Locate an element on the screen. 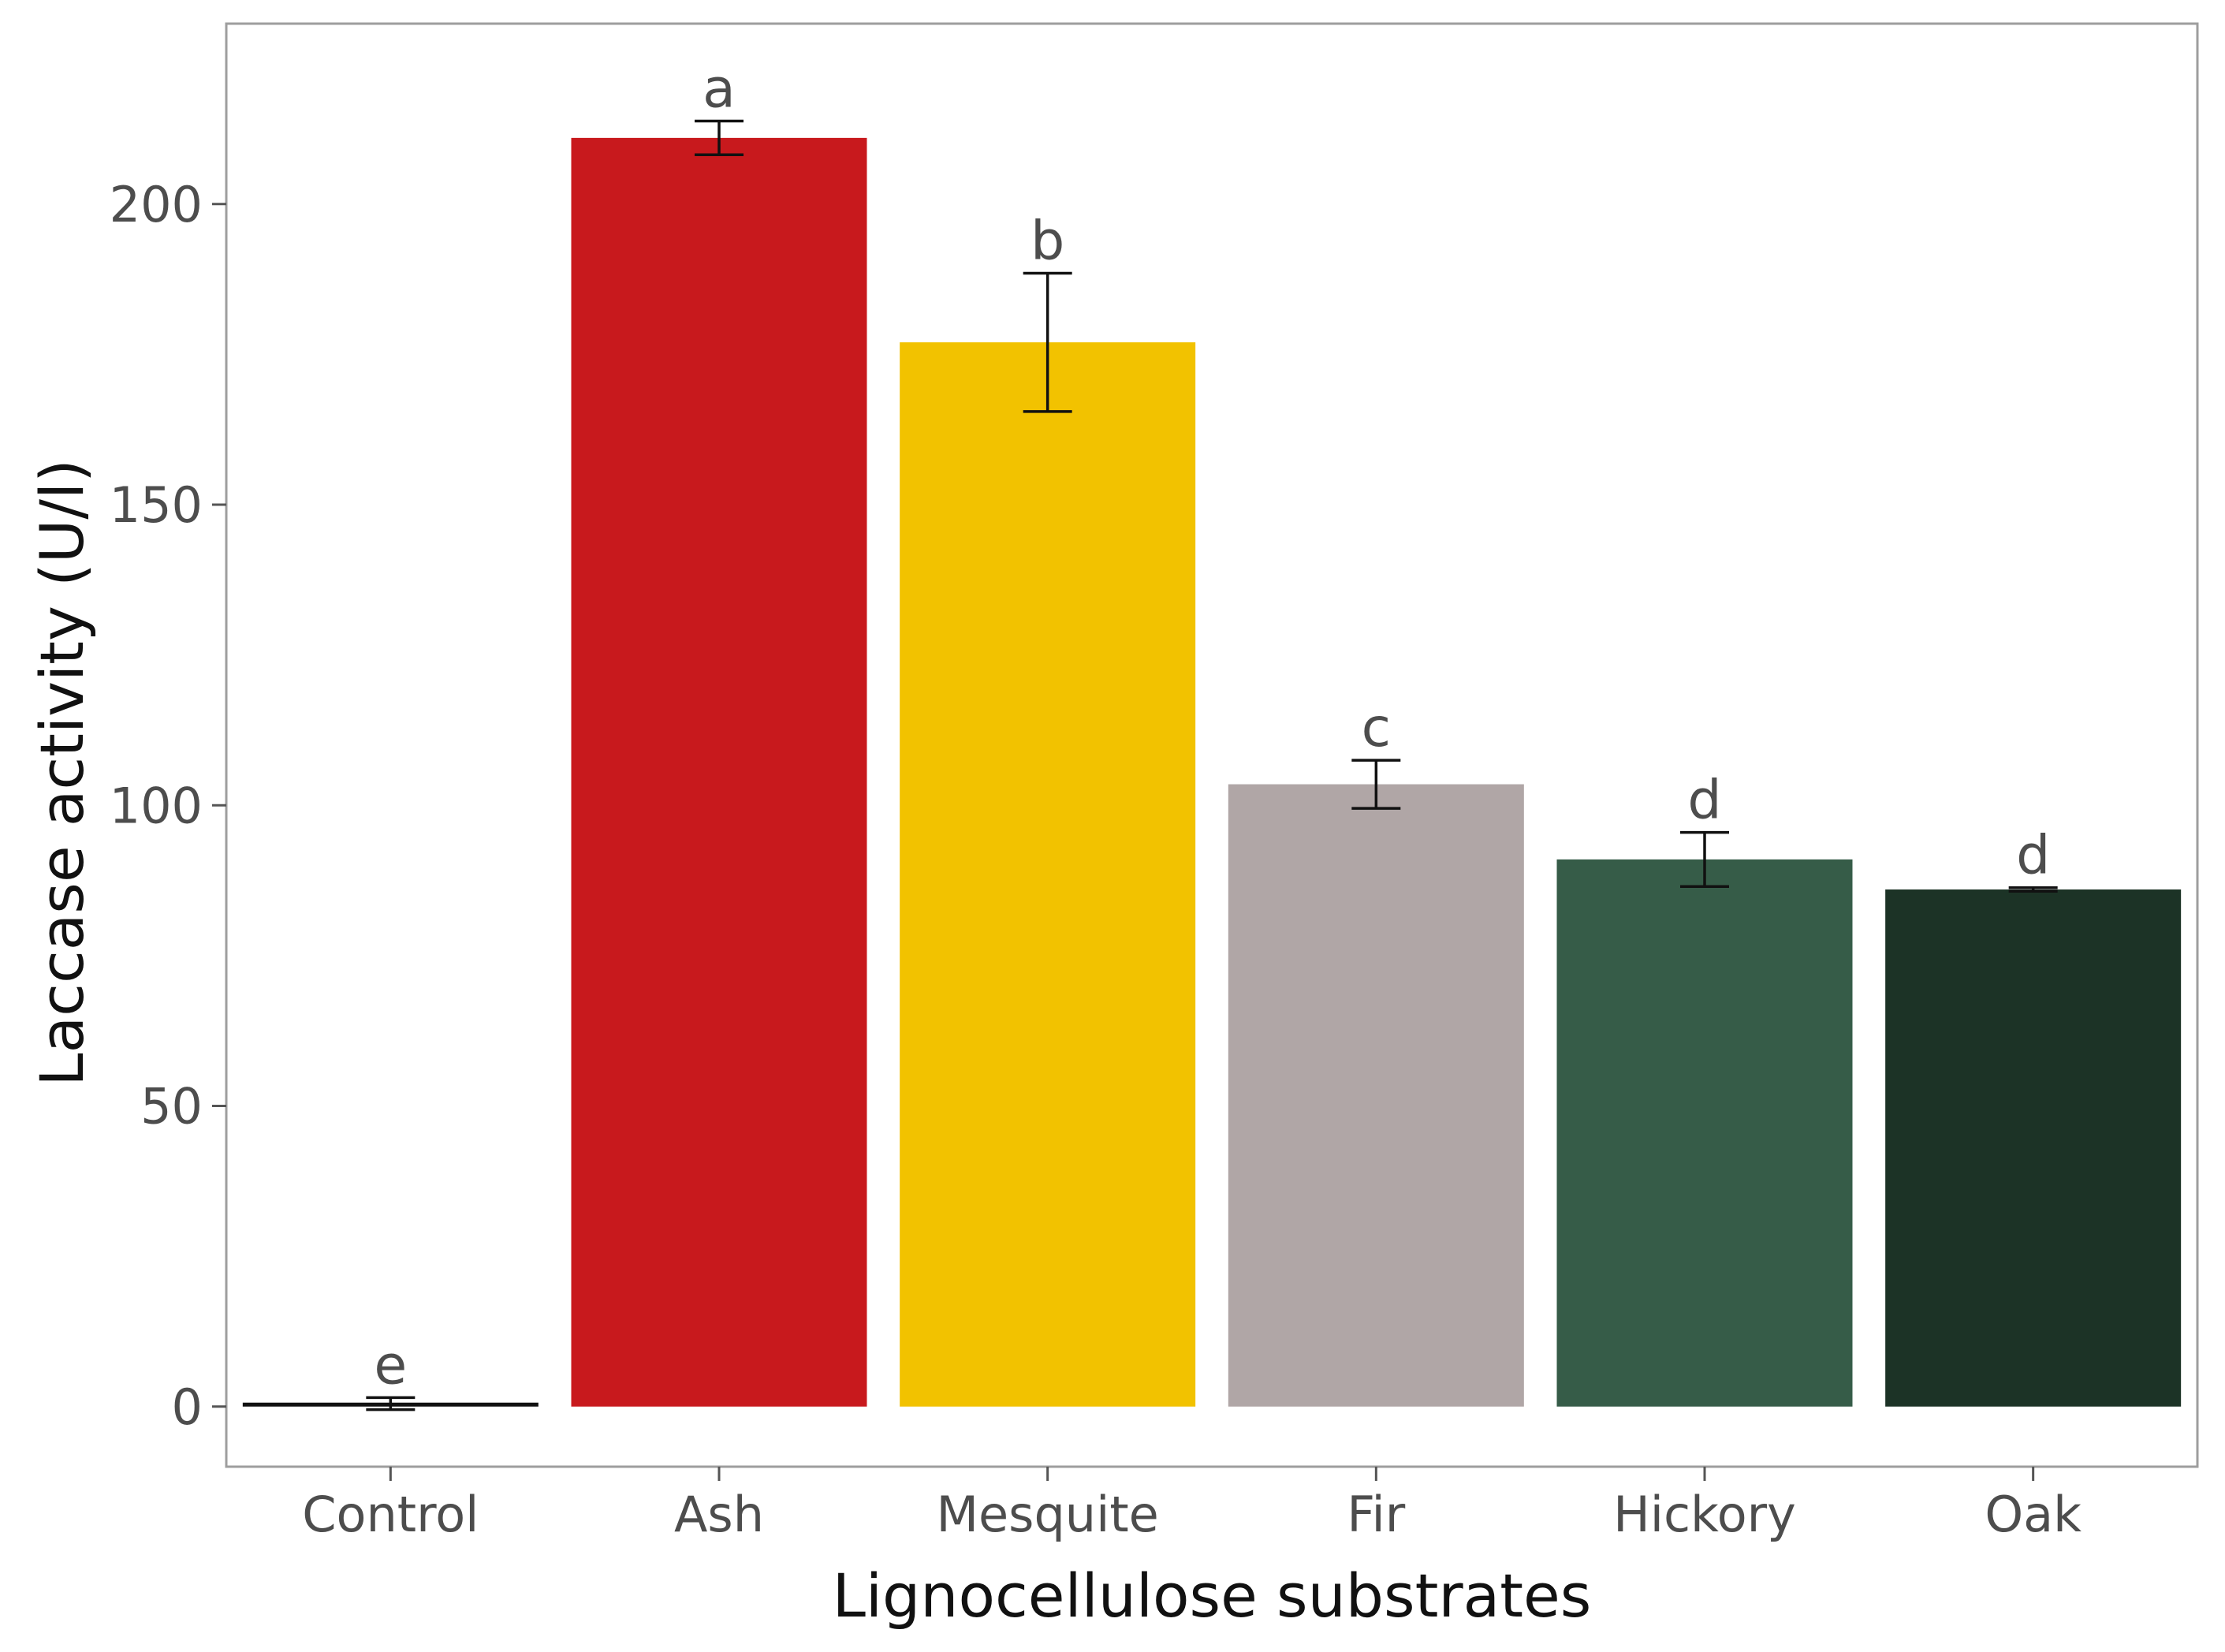  x-tick-label: Ash is located at coordinates (719, 1514).